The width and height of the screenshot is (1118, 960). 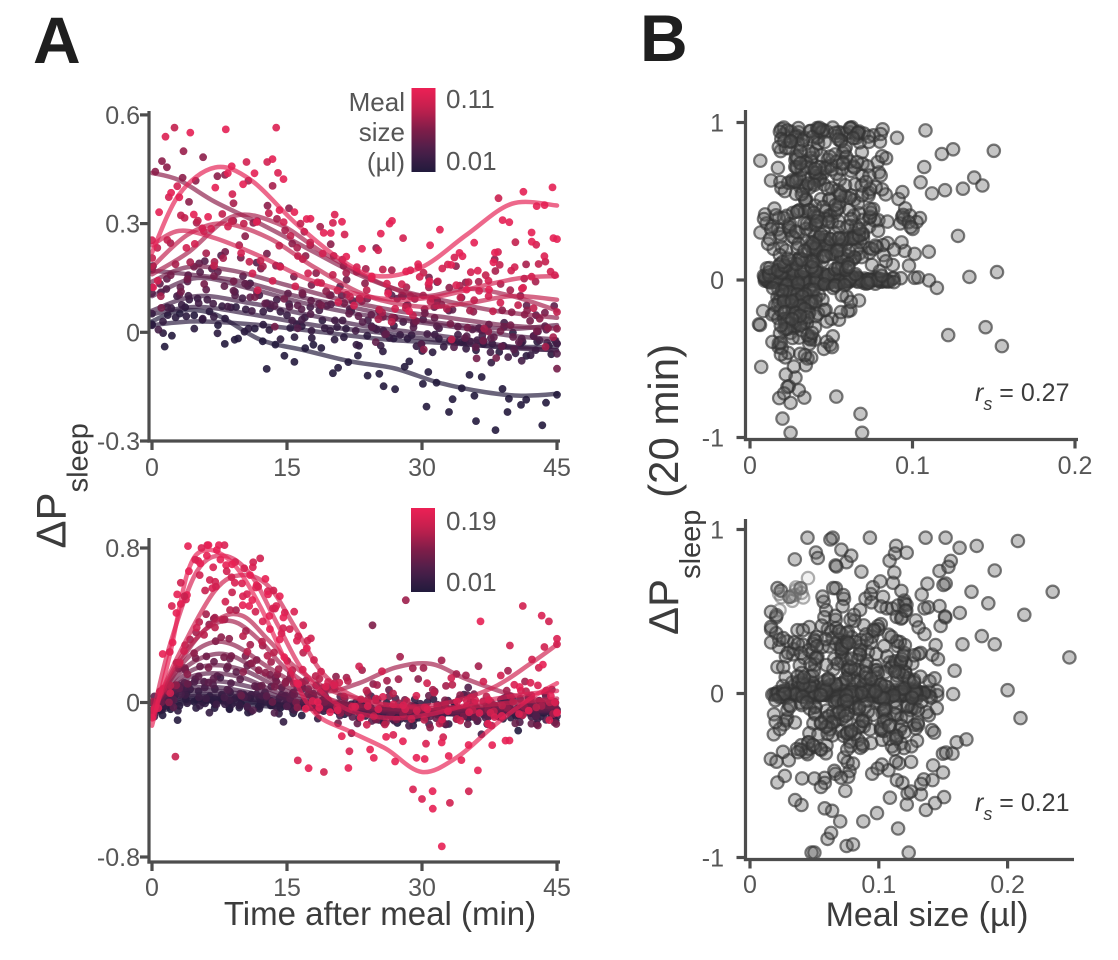 I want to click on svg-text: (µl), so click(x=386, y=162).